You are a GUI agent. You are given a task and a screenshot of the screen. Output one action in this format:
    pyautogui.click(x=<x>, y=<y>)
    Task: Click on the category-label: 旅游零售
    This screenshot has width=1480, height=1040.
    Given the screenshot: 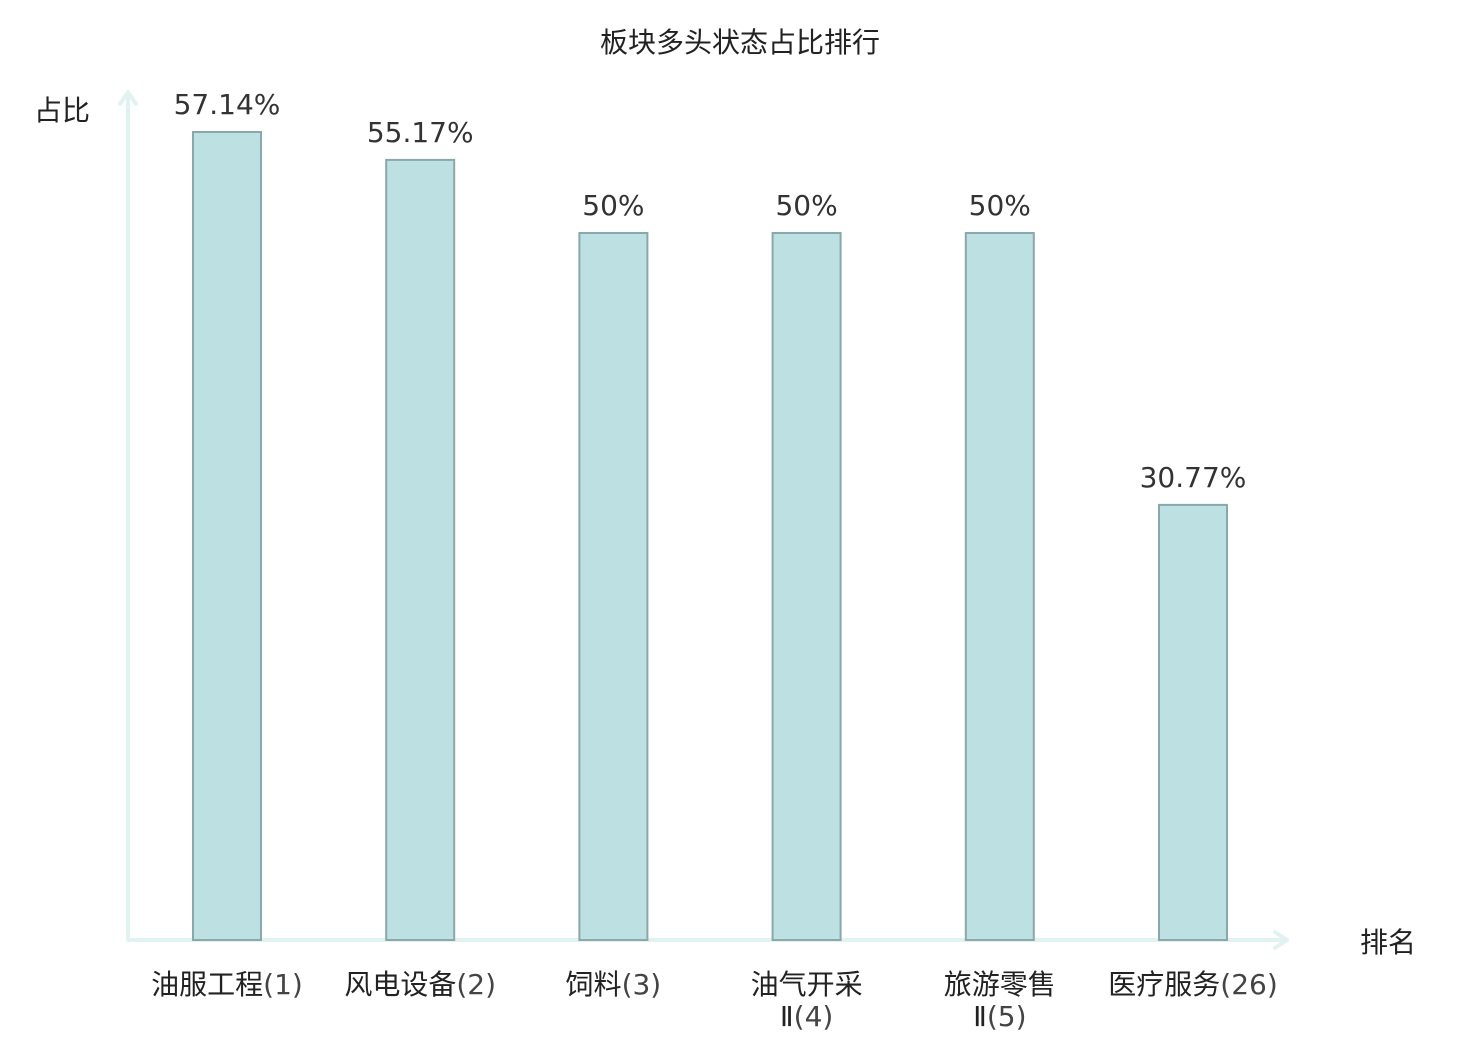 What is the action you would take?
    pyautogui.click(x=1000, y=984)
    